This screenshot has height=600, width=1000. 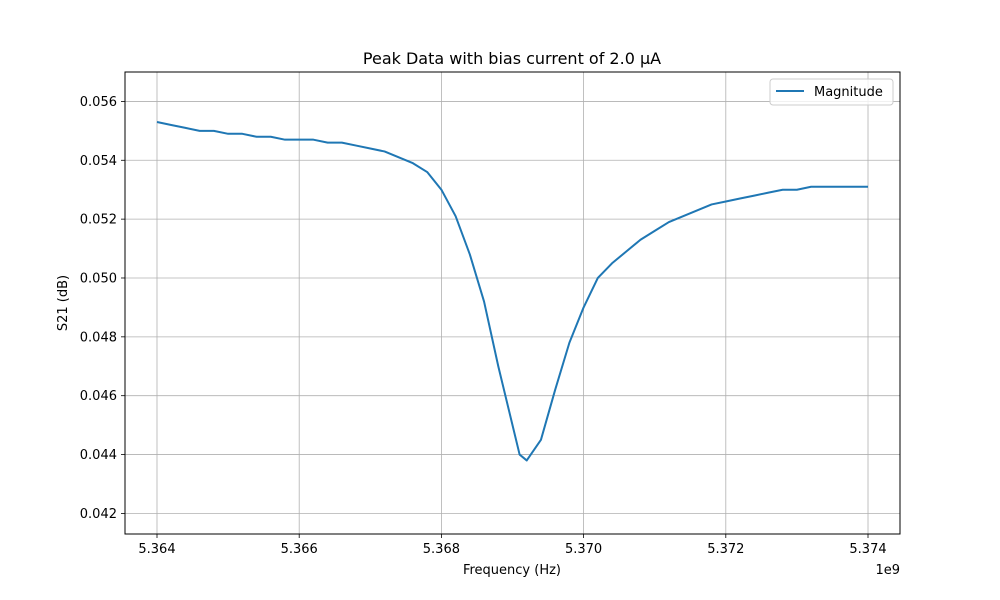 I want to click on x-axis-offset-label: 1e9, so click(x=887, y=570).